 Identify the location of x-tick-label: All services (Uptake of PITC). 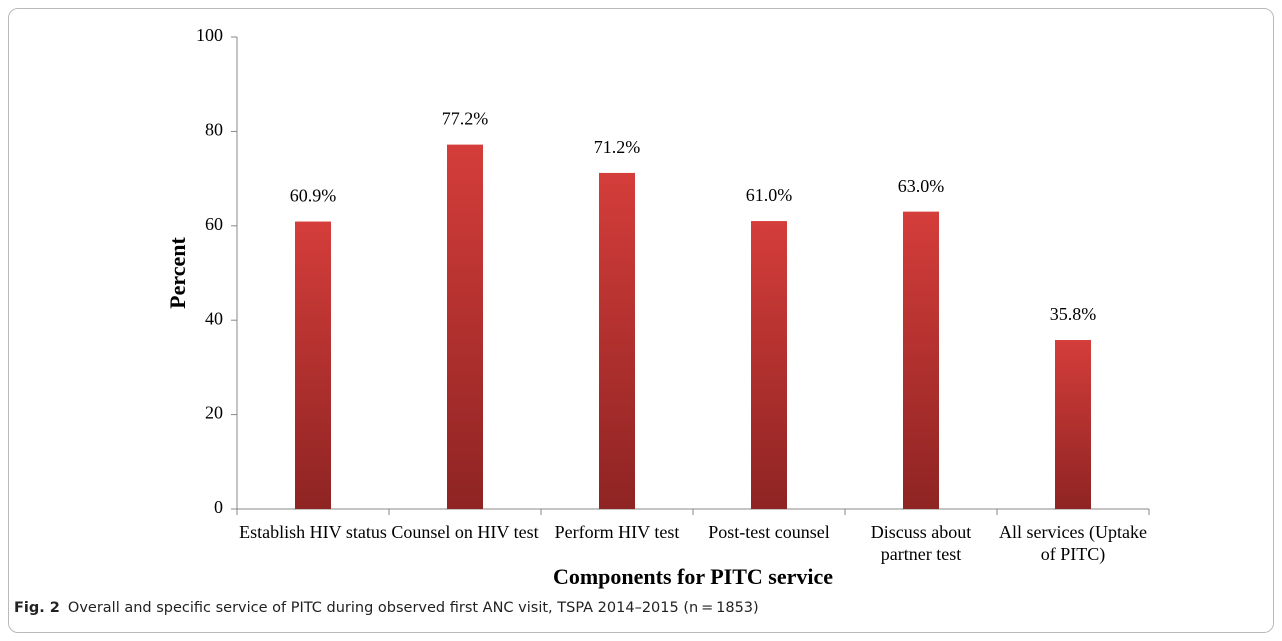
(1073, 543).